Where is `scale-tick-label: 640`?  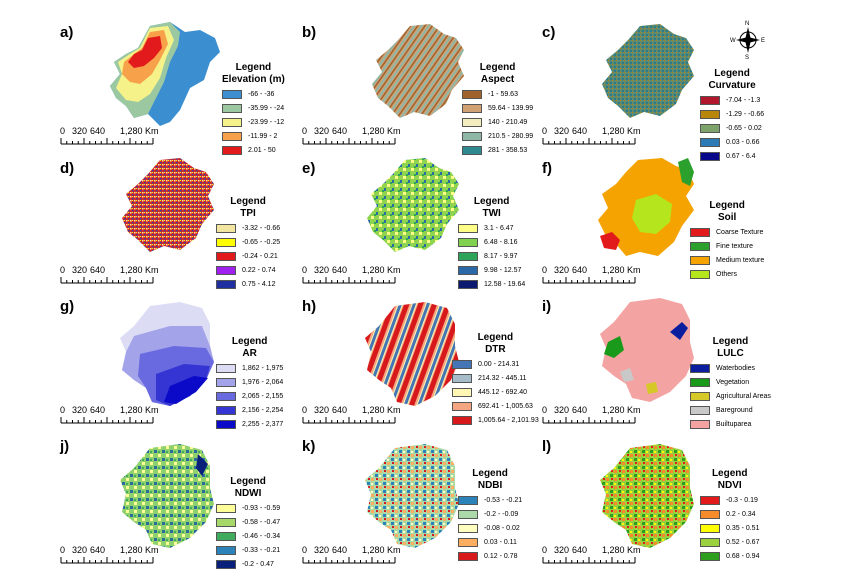 scale-tick-label: 640 is located at coordinates (580, 550).